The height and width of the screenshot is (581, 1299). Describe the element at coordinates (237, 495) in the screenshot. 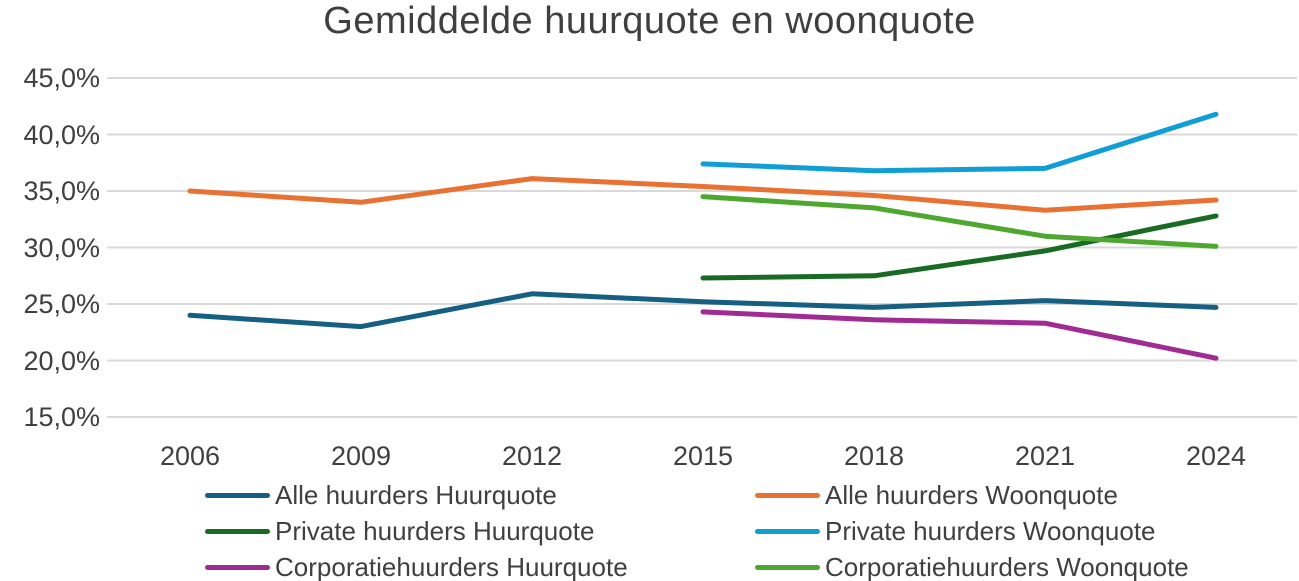

I see `legend-swatch-alle-huurders-huurquote` at that location.